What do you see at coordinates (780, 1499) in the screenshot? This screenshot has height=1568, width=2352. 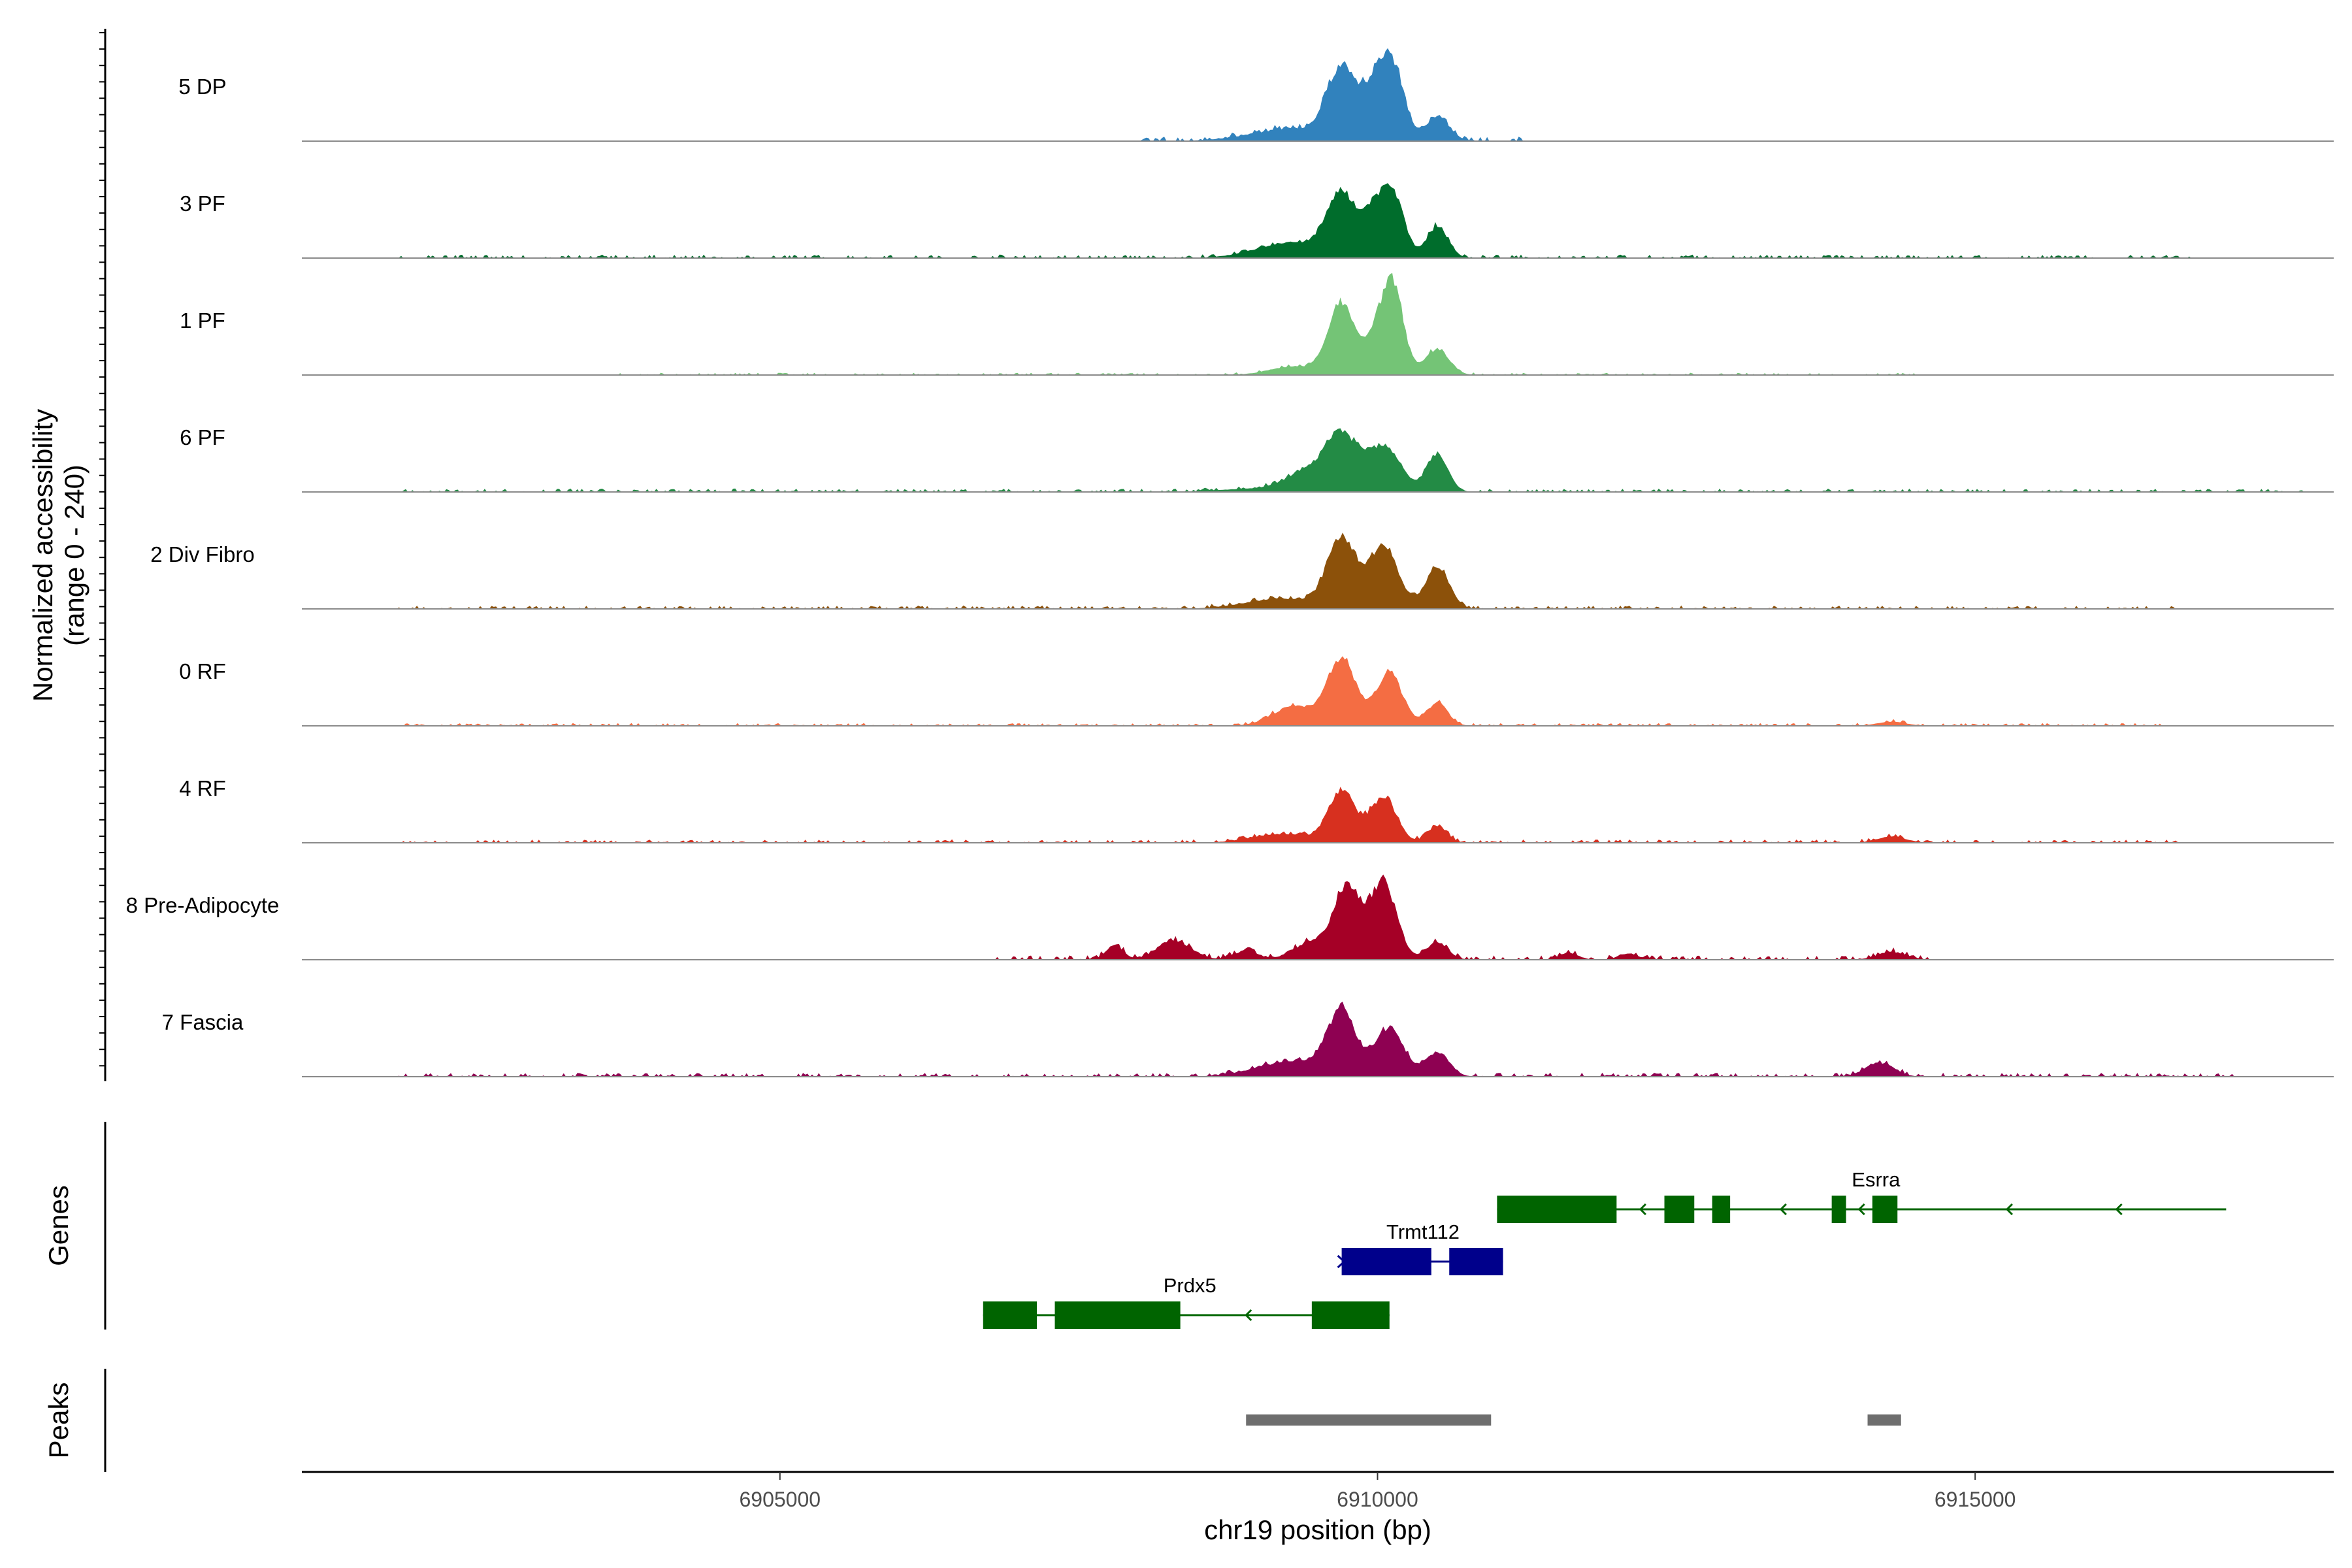 I see `x-tick-label: 6905000` at bounding box center [780, 1499].